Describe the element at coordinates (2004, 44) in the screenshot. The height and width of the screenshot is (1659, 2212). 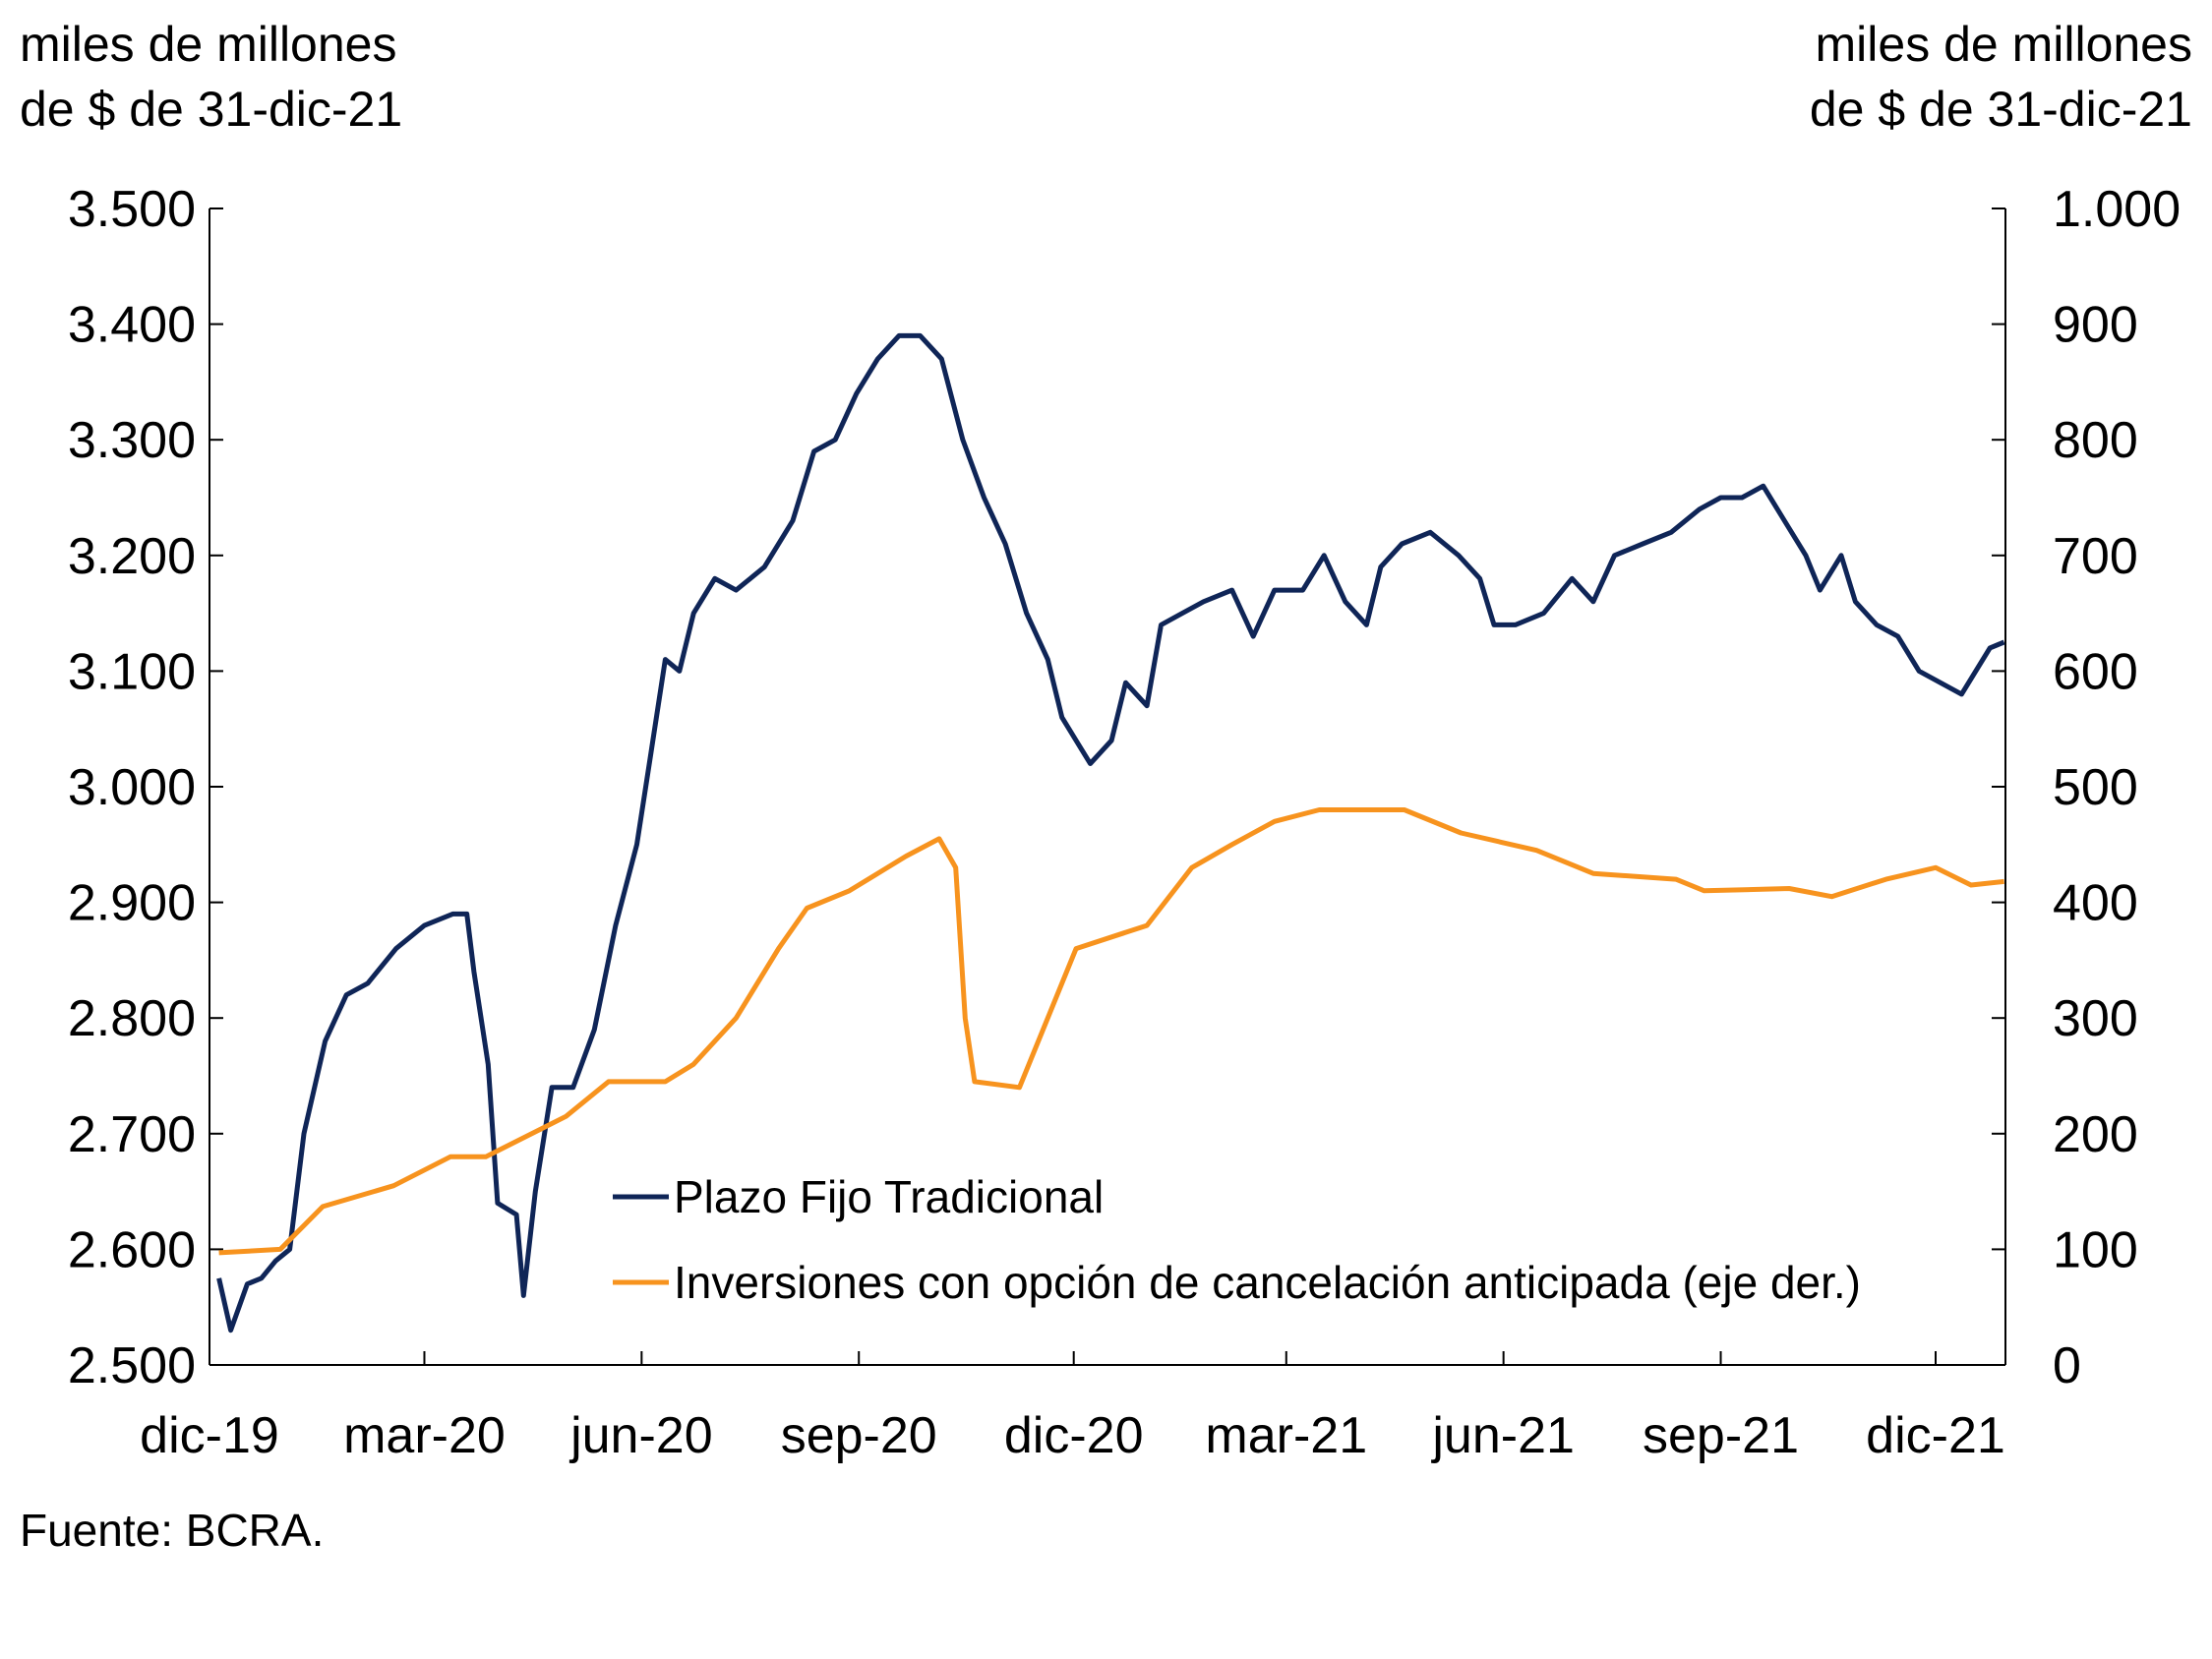
I see `right-axis-label-line1: miles de millones` at that location.